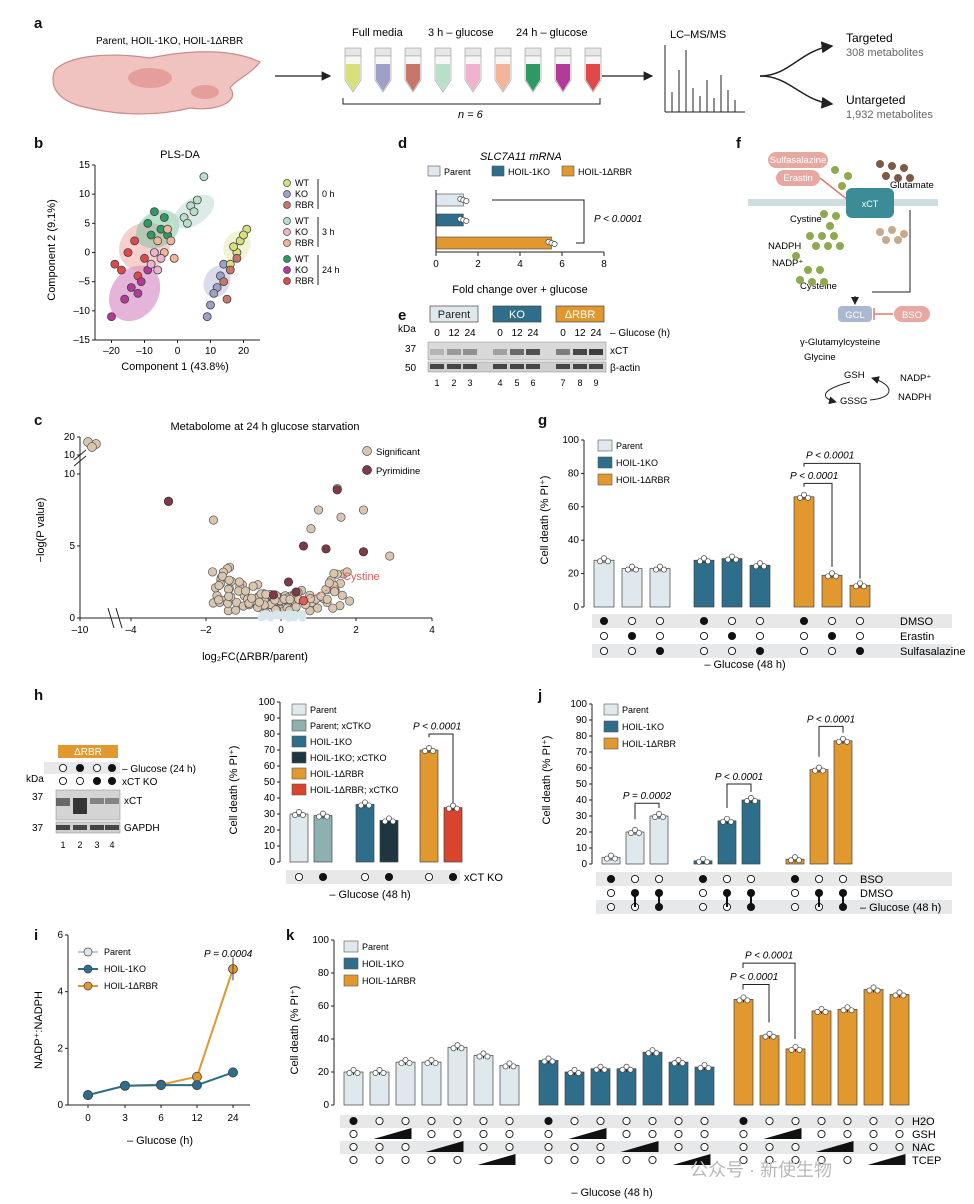 The height and width of the screenshot is (1204, 974). Describe the element at coordinates (830, 456) in the screenshot. I see `g-pval: P < 0.0001` at that location.